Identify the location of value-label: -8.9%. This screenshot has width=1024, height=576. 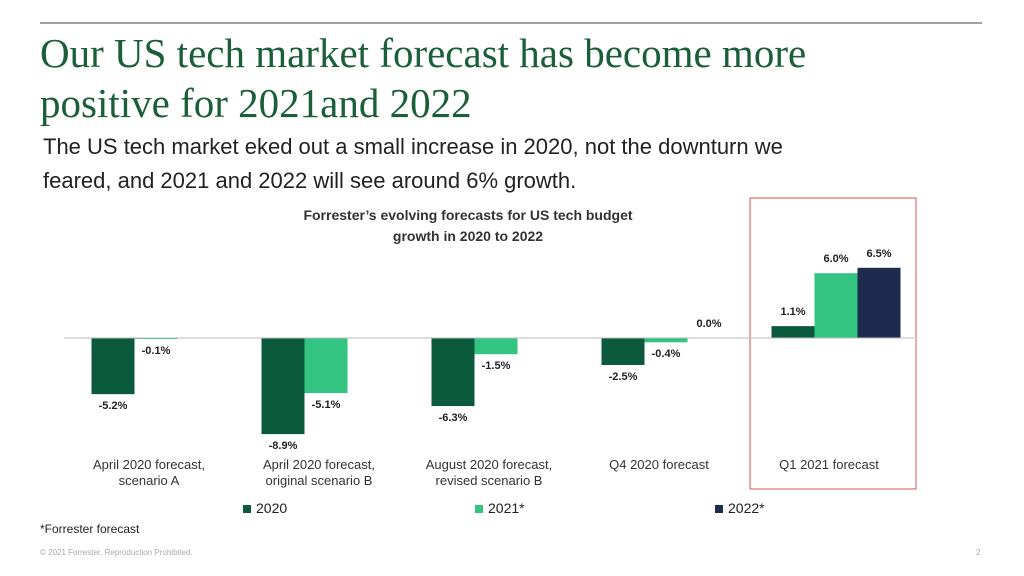
(283, 446).